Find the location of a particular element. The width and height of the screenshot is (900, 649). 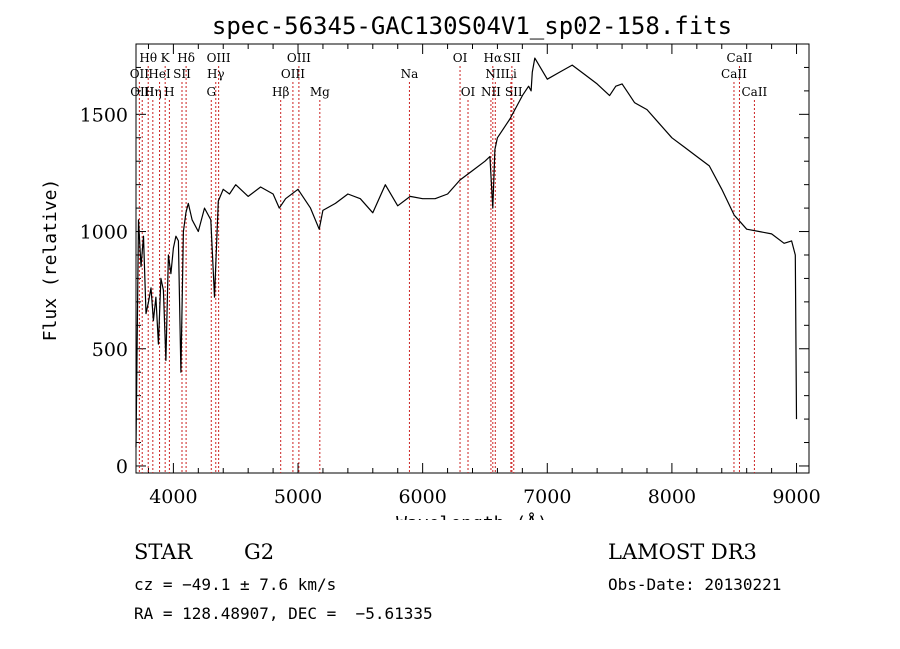

x-axis-label: Wavelength (Å) is located at coordinates (472, 516).